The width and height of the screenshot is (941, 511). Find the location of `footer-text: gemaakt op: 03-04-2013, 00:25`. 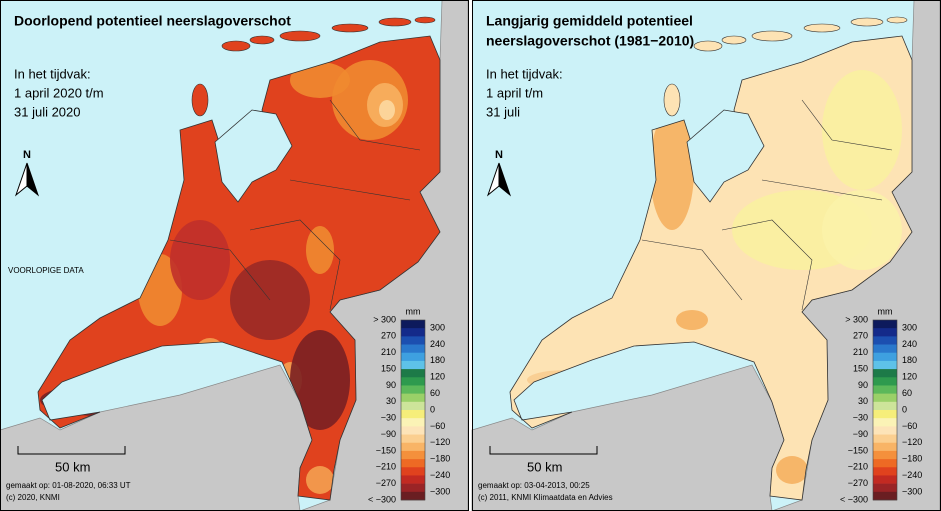

footer-text: gemaakt op: 03-04-2013, 00:25 is located at coordinates (534, 485).